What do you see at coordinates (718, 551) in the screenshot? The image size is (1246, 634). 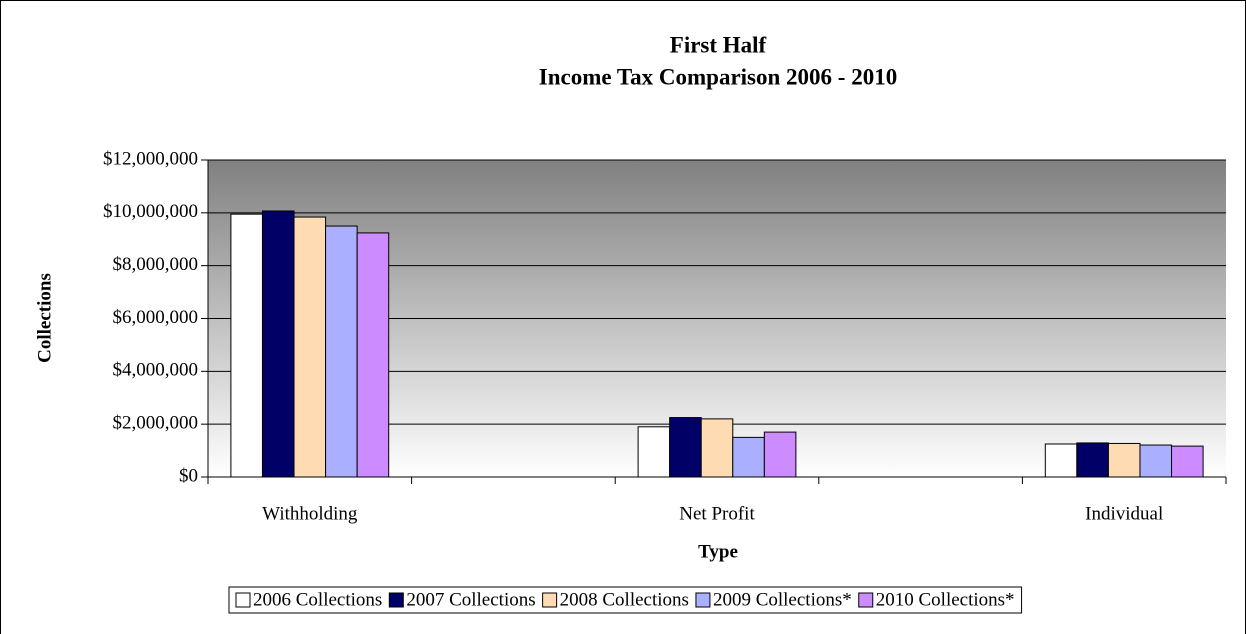 I see `x-axis-title: Type` at bounding box center [718, 551].